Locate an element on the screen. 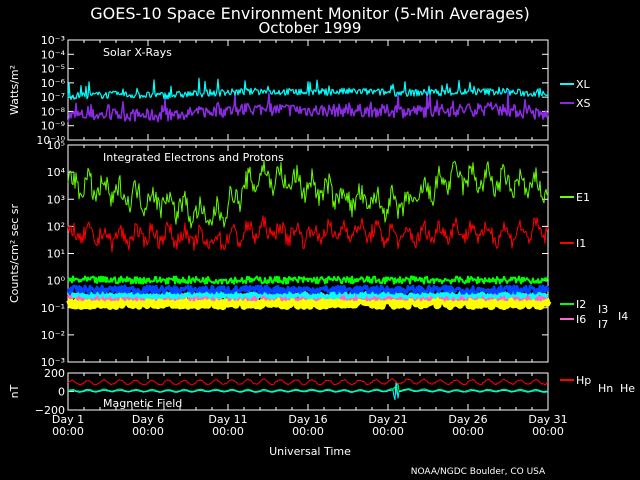 Image resolution: width=640 pixels, height=480 pixels. y-tick-label: 0 is located at coordinates (61, 392).